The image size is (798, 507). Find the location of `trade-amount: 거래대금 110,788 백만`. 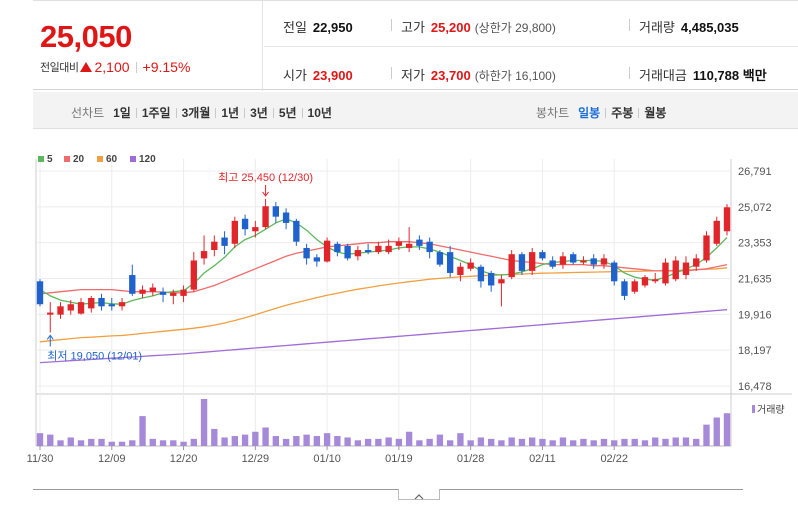

trade-amount: 거래대금 110,788 백만 is located at coordinates (703, 75).